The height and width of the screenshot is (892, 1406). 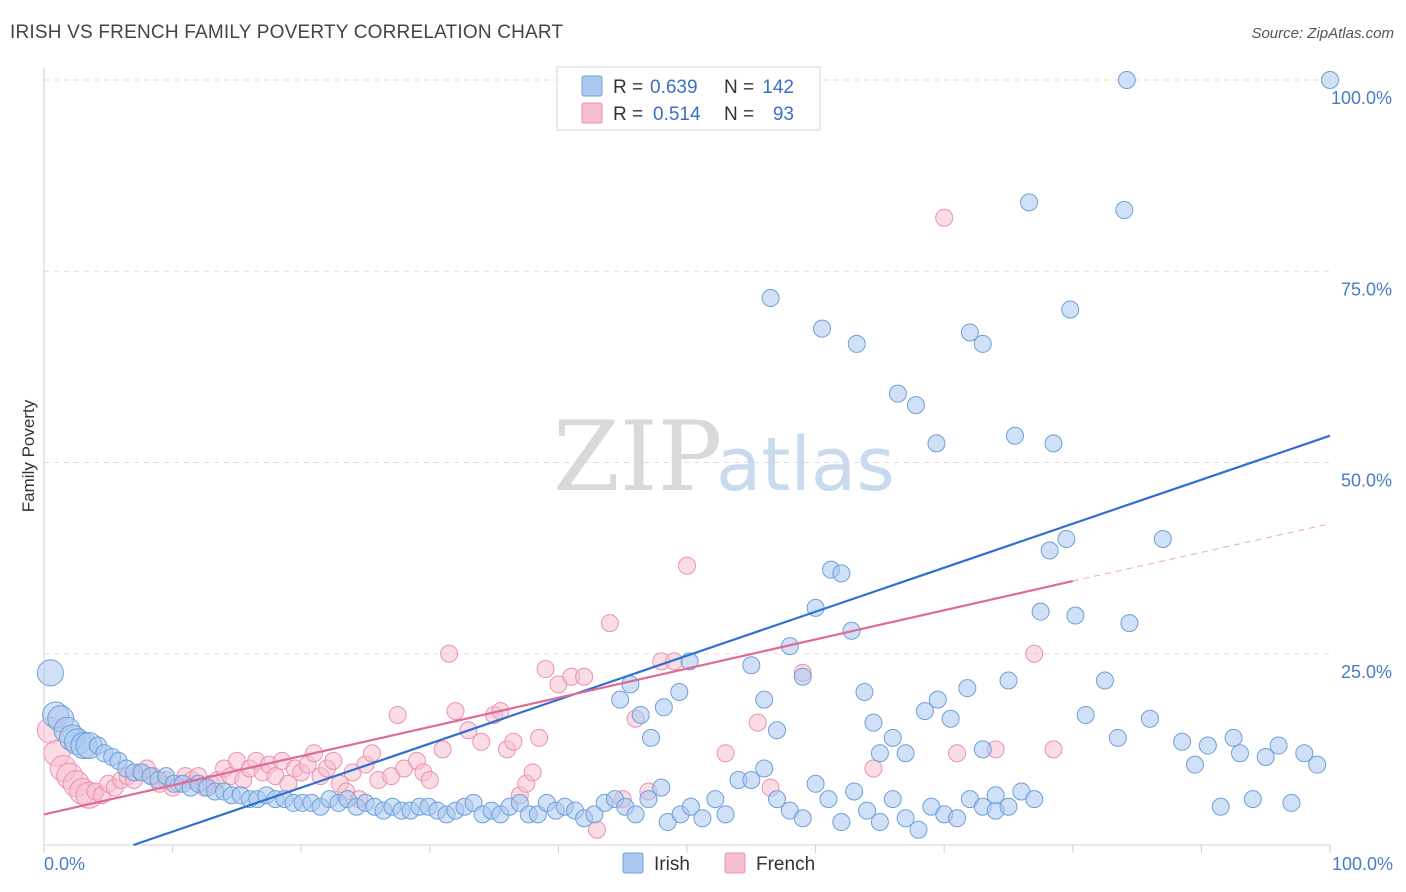 What do you see at coordinates (1366, 672) in the screenshot?
I see `y-tick-label: 25.0%` at bounding box center [1366, 672].